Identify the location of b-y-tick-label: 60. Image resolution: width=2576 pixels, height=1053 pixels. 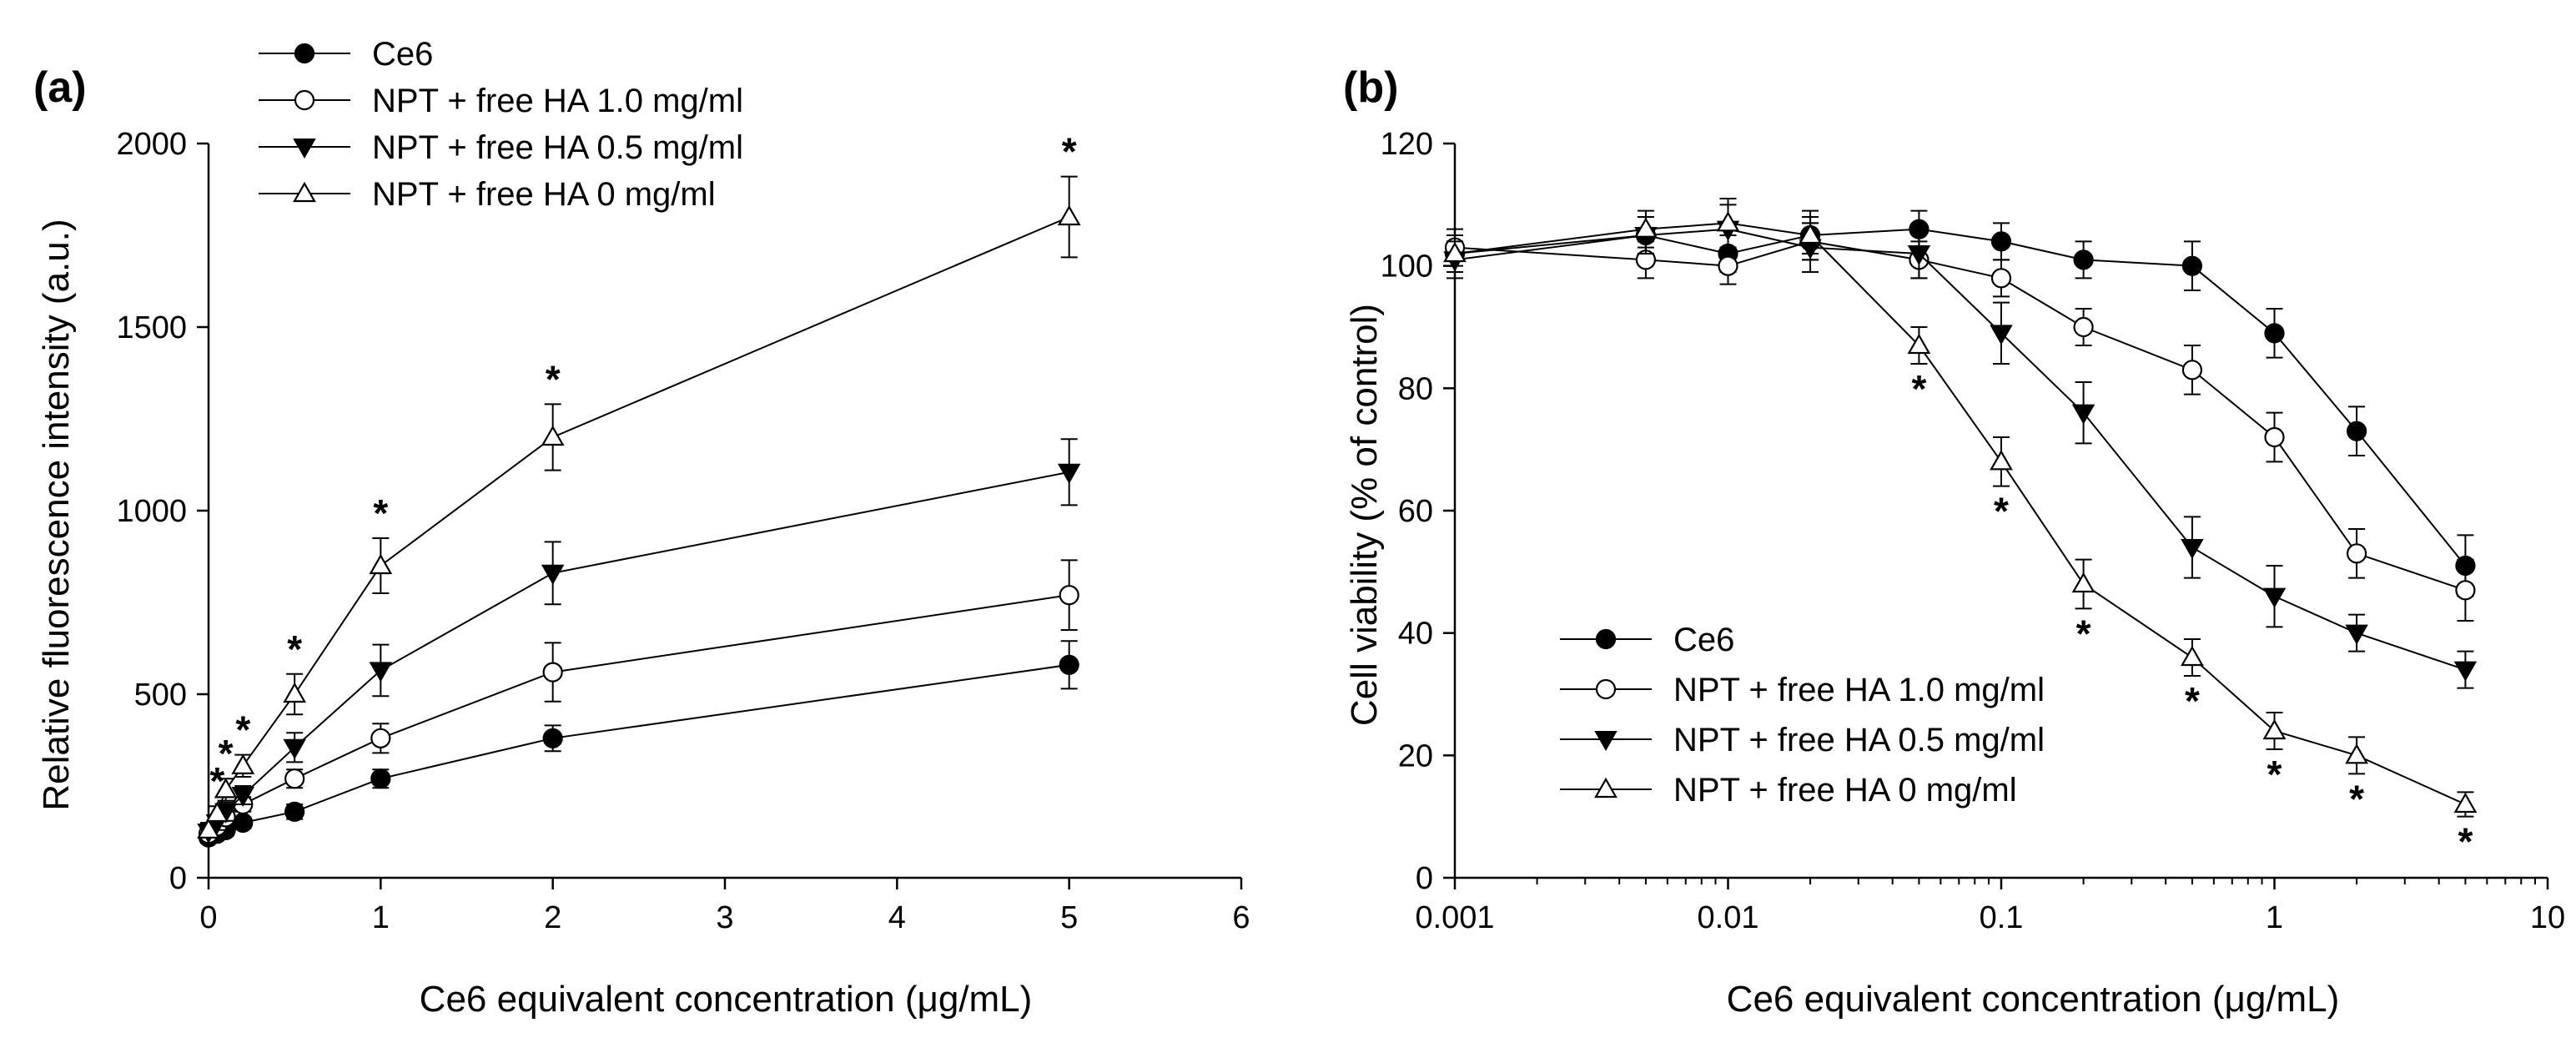
(1415, 512).